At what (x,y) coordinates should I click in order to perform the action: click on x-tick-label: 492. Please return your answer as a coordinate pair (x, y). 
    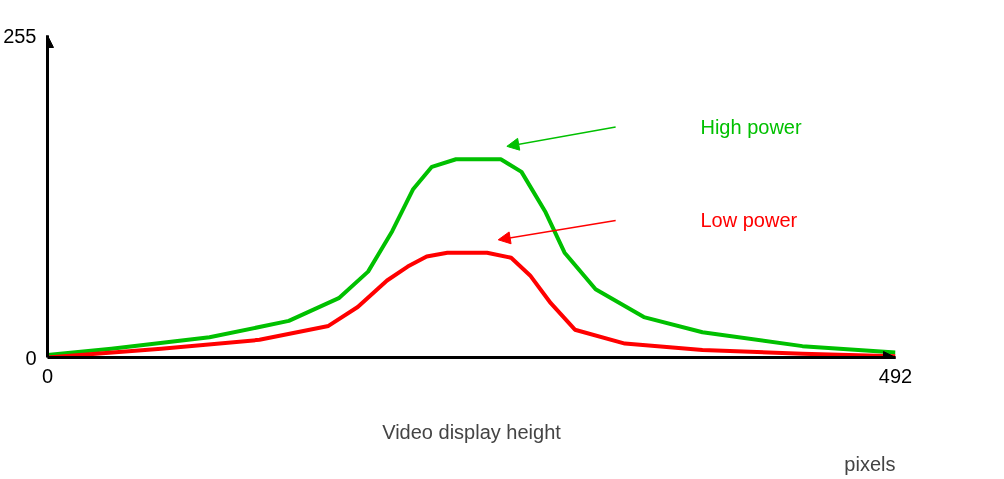
    Looking at the image, I should click on (895, 375).